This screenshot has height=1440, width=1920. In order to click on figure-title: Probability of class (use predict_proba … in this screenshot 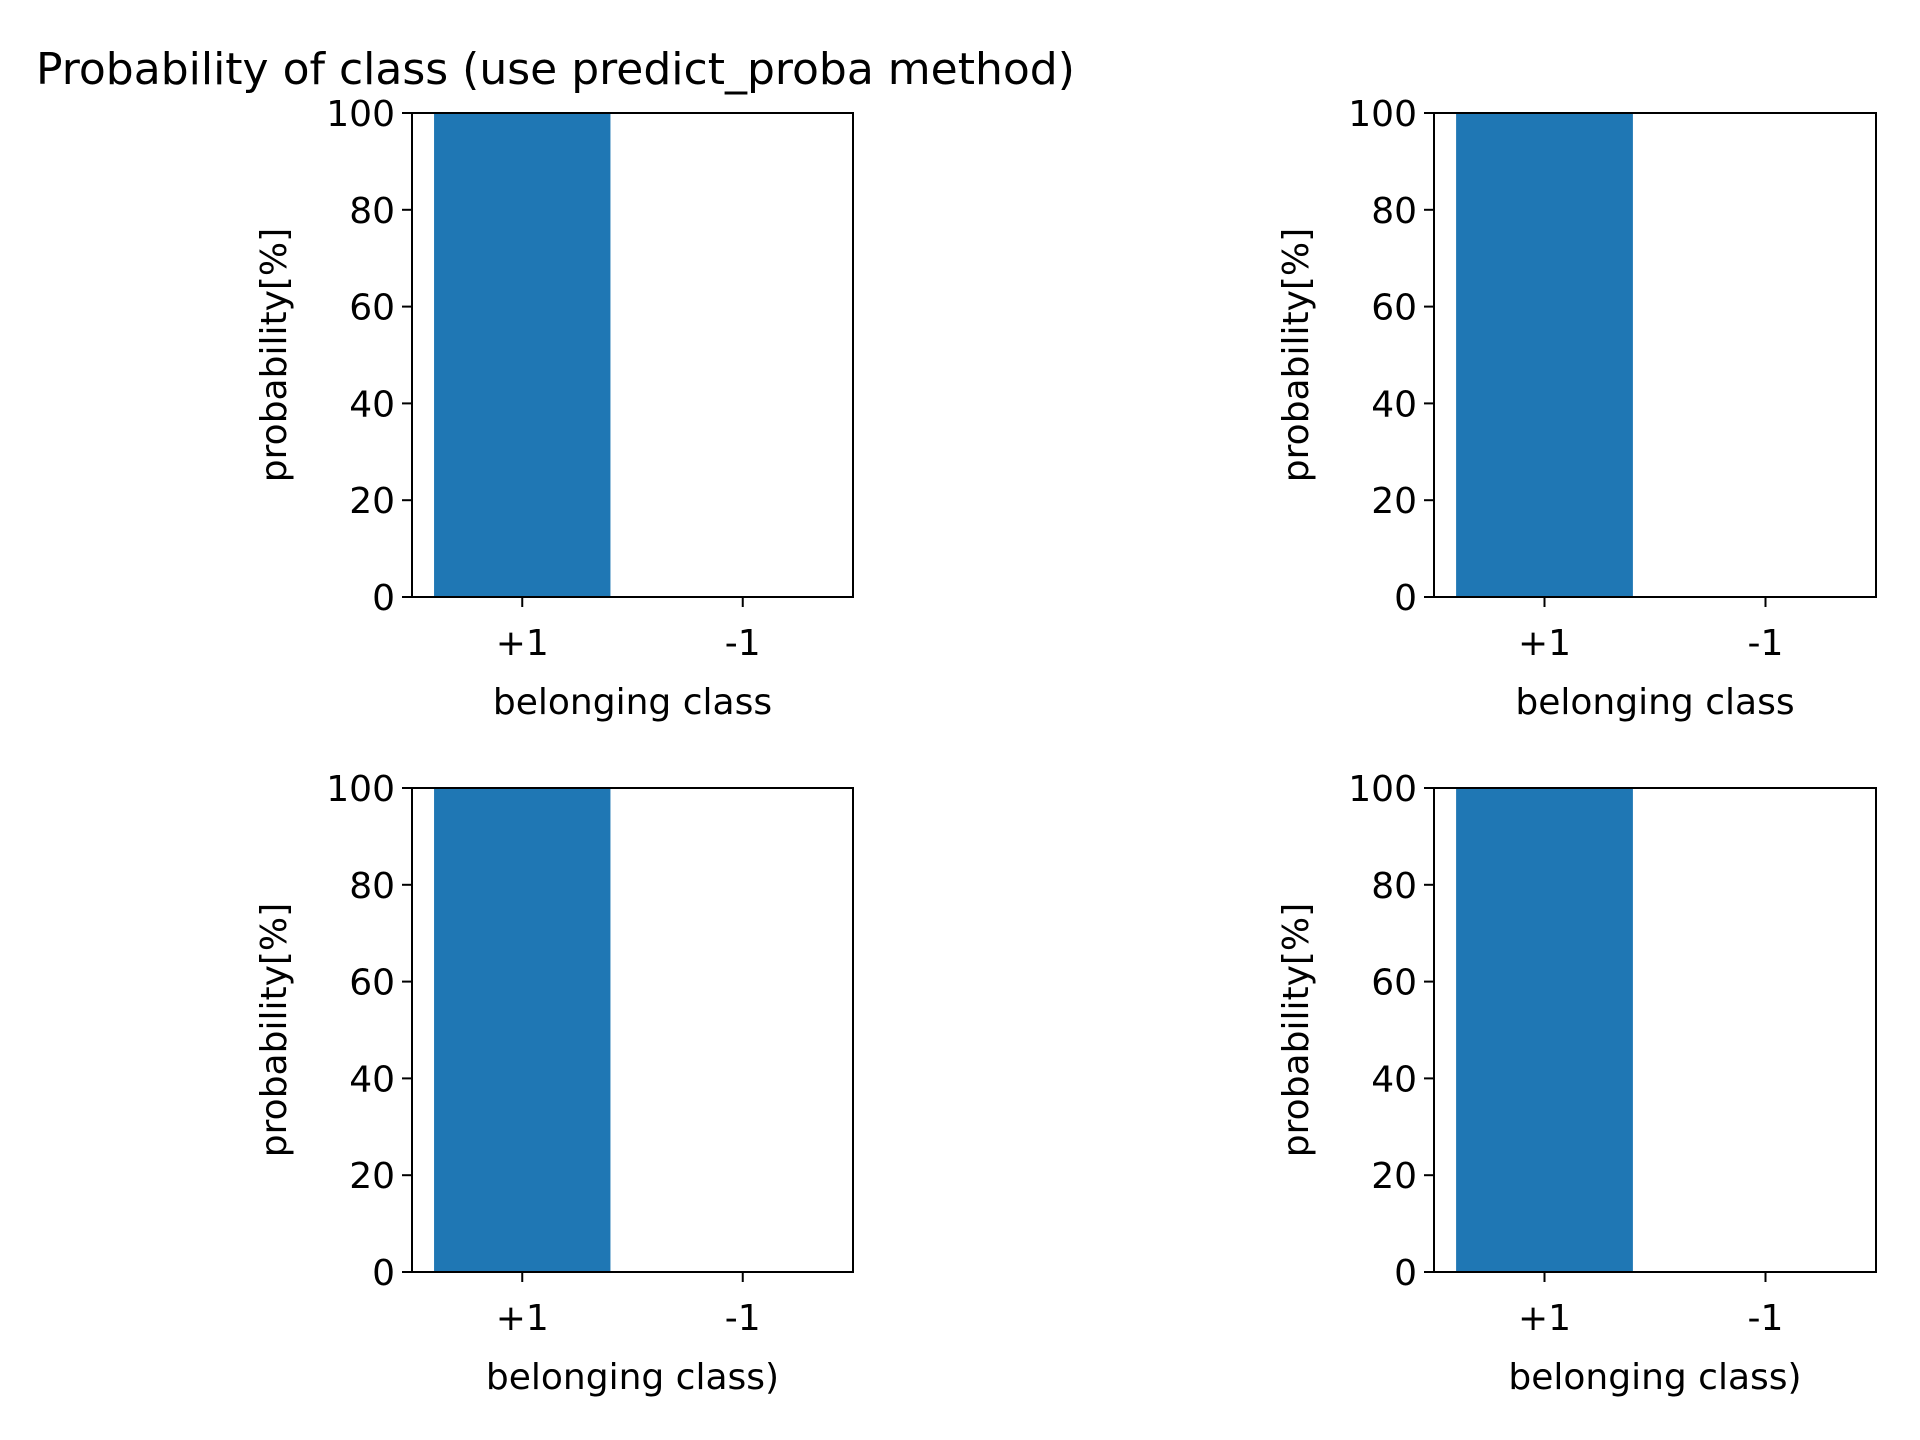, I will do `click(555, 69)`.